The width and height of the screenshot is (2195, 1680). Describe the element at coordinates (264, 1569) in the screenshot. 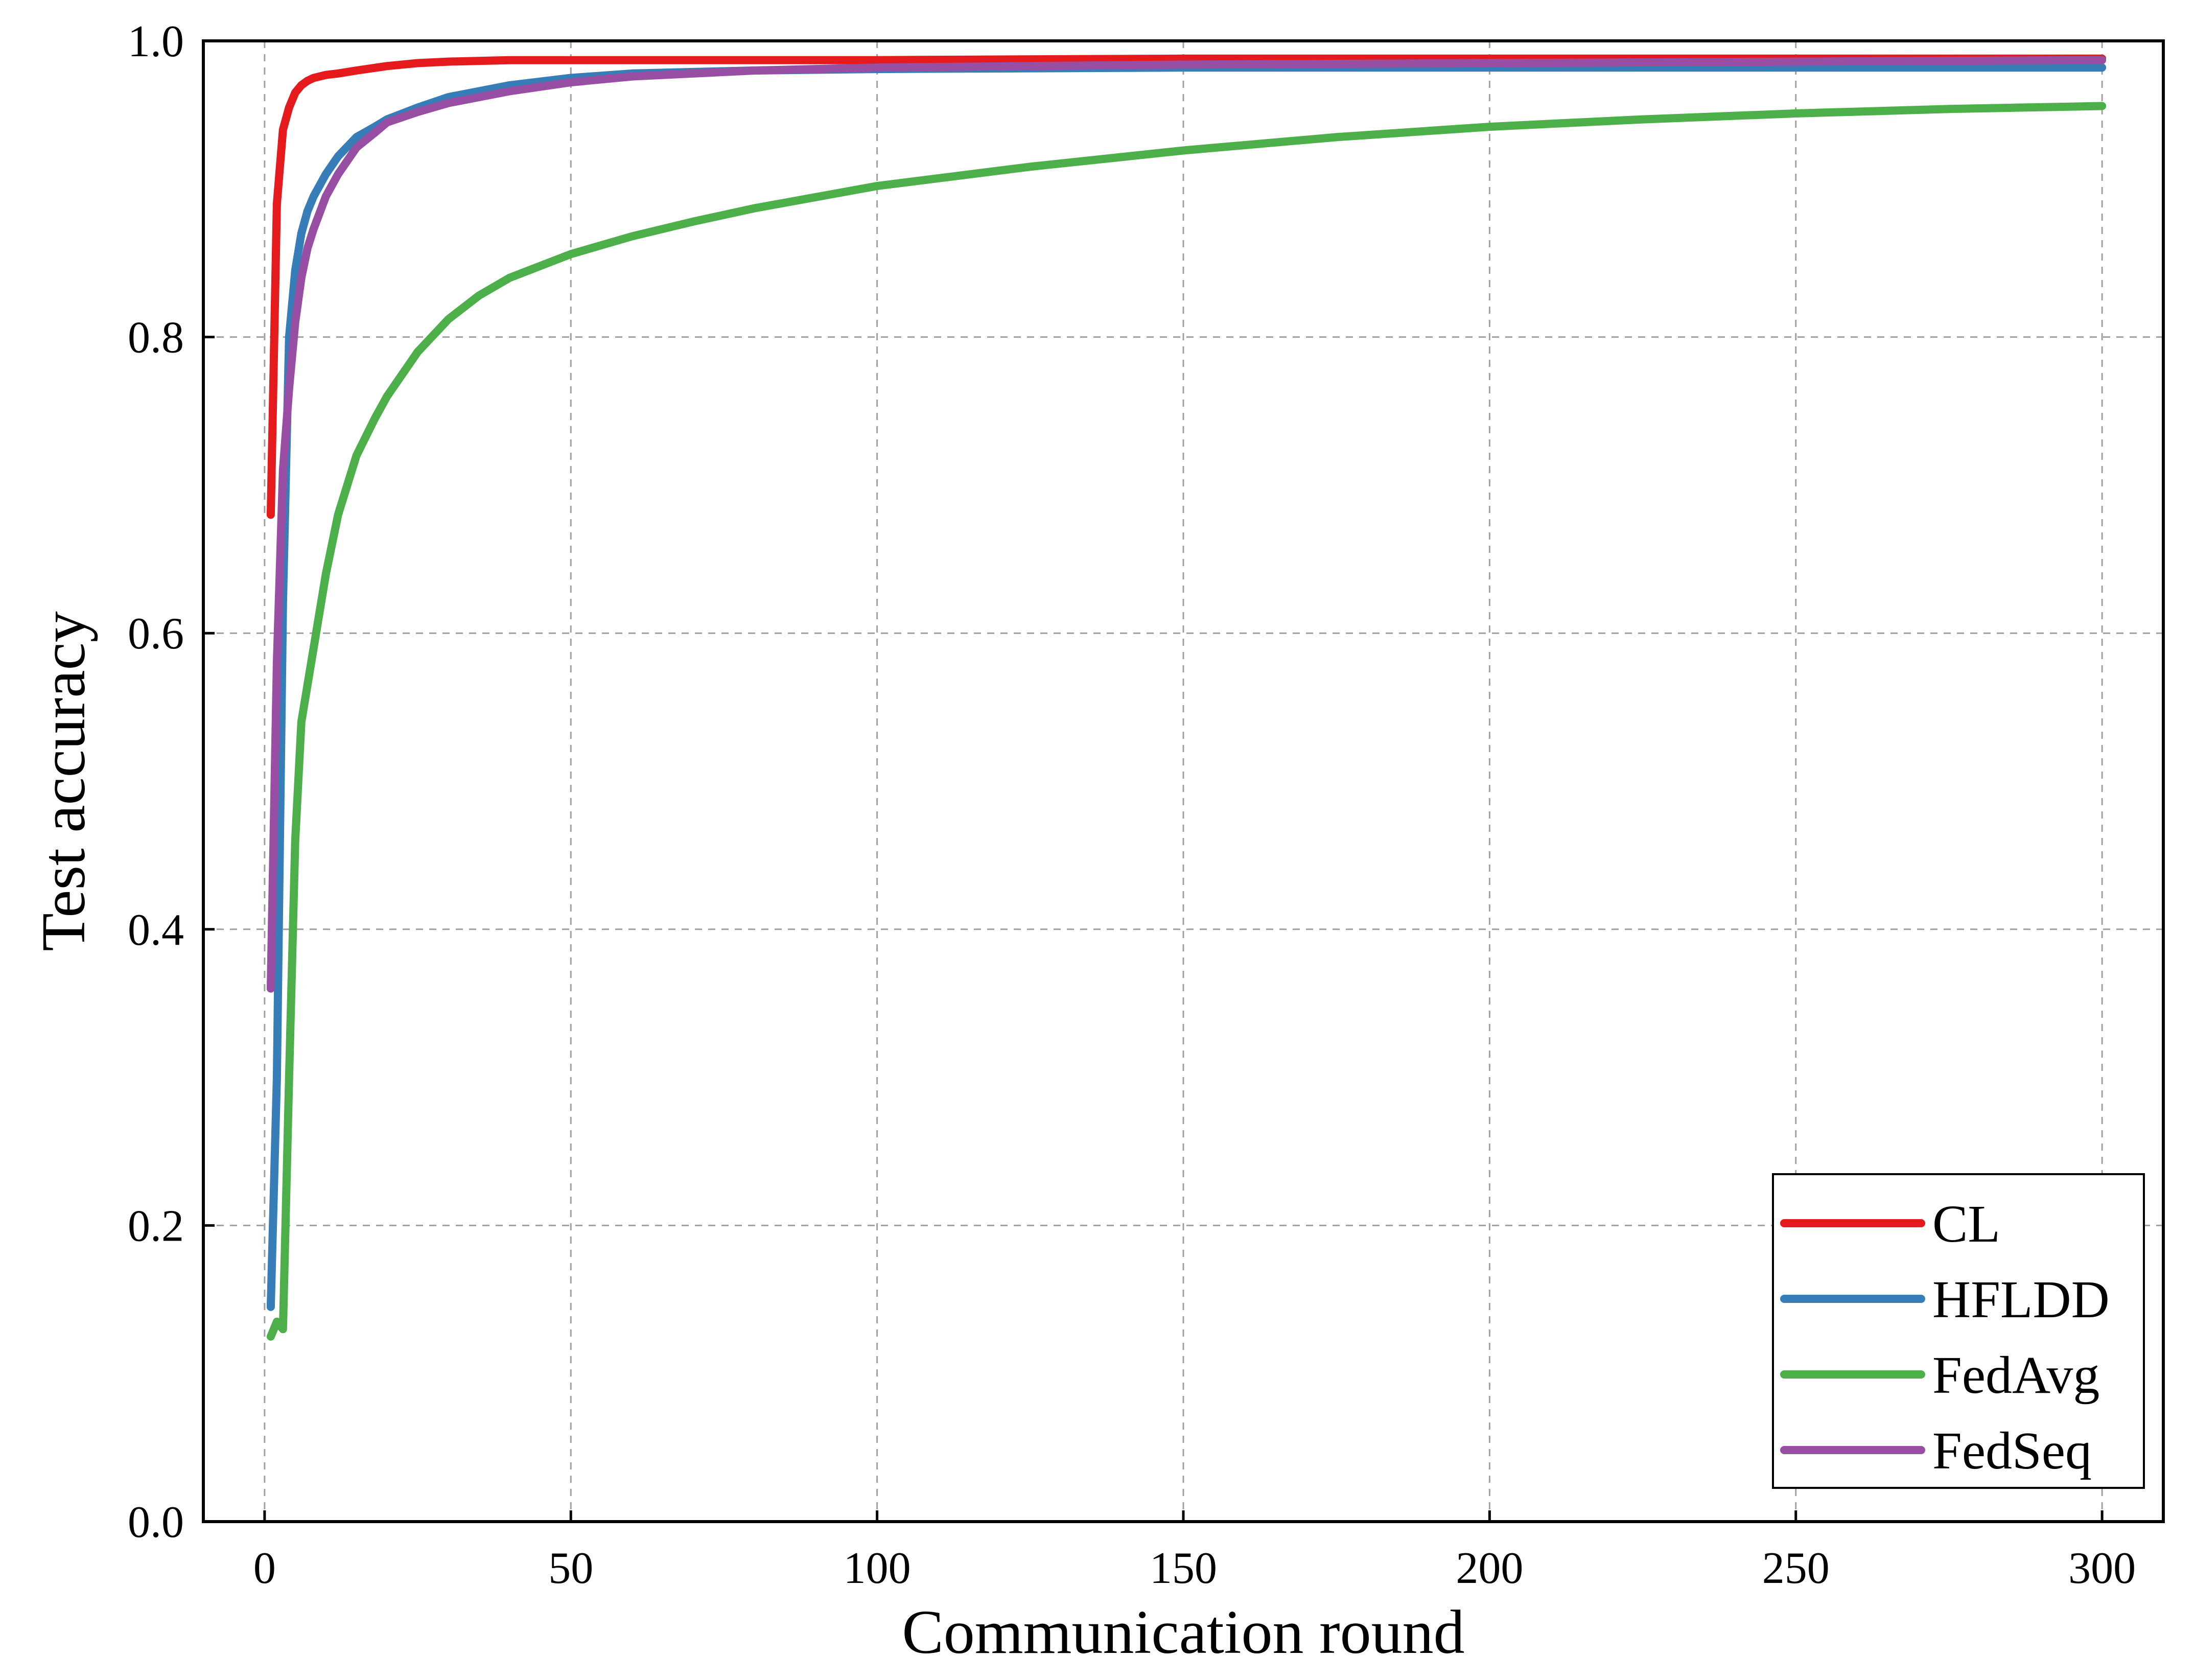

I see `x-tick-label-0: 0` at that location.